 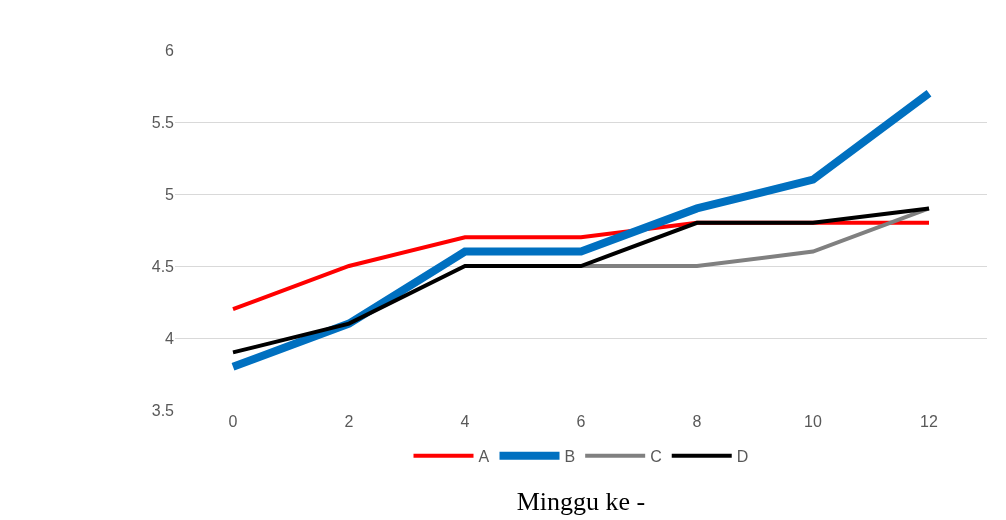 I want to click on x-tick-label: 10, so click(x=813, y=421).